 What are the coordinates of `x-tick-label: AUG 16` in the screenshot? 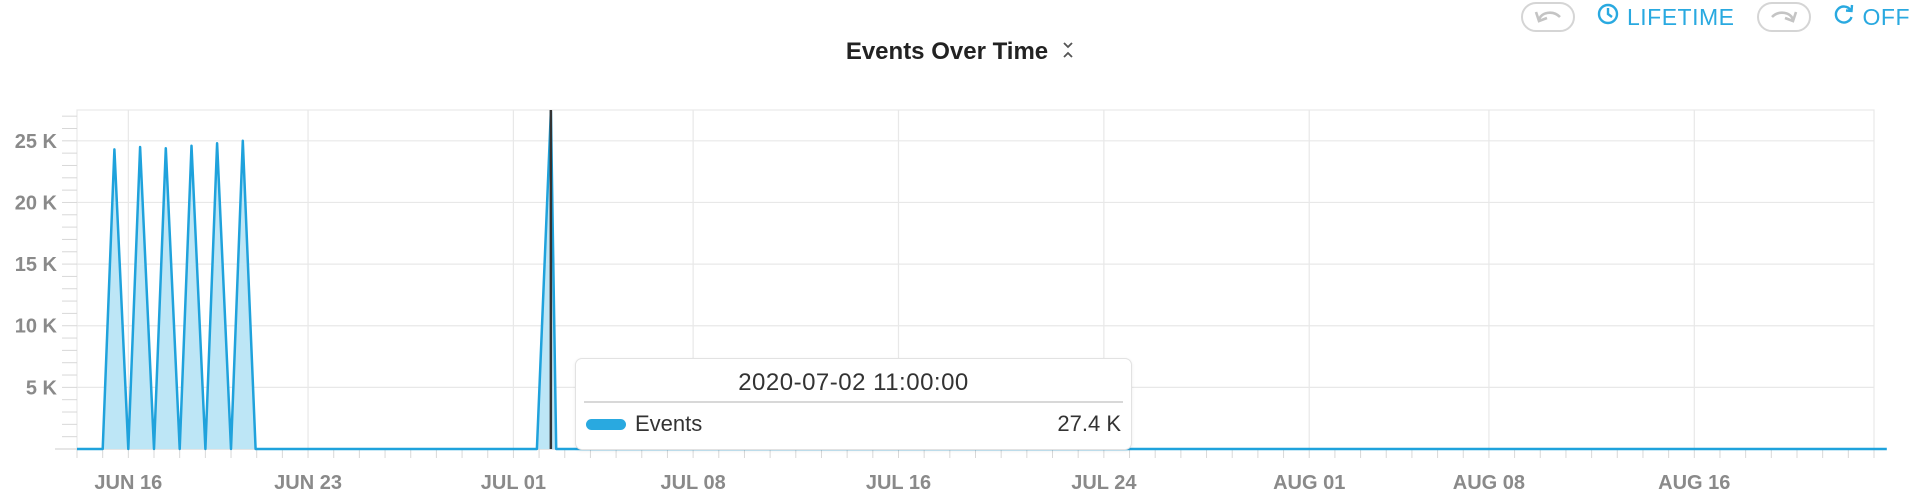 It's located at (1694, 483).